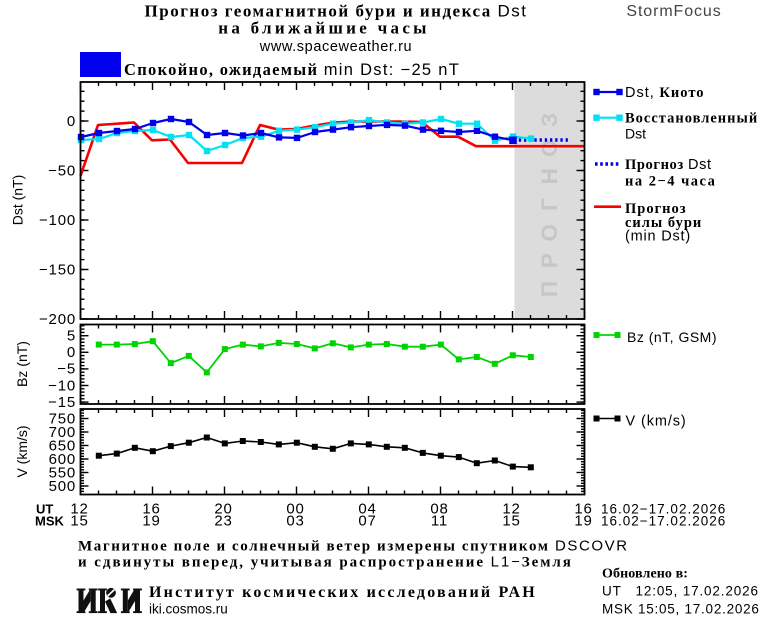 This screenshot has width=760, height=625. What do you see at coordinates (62, 432) in the screenshot?
I see `svg-text: 700` at bounding box center [62, 432].